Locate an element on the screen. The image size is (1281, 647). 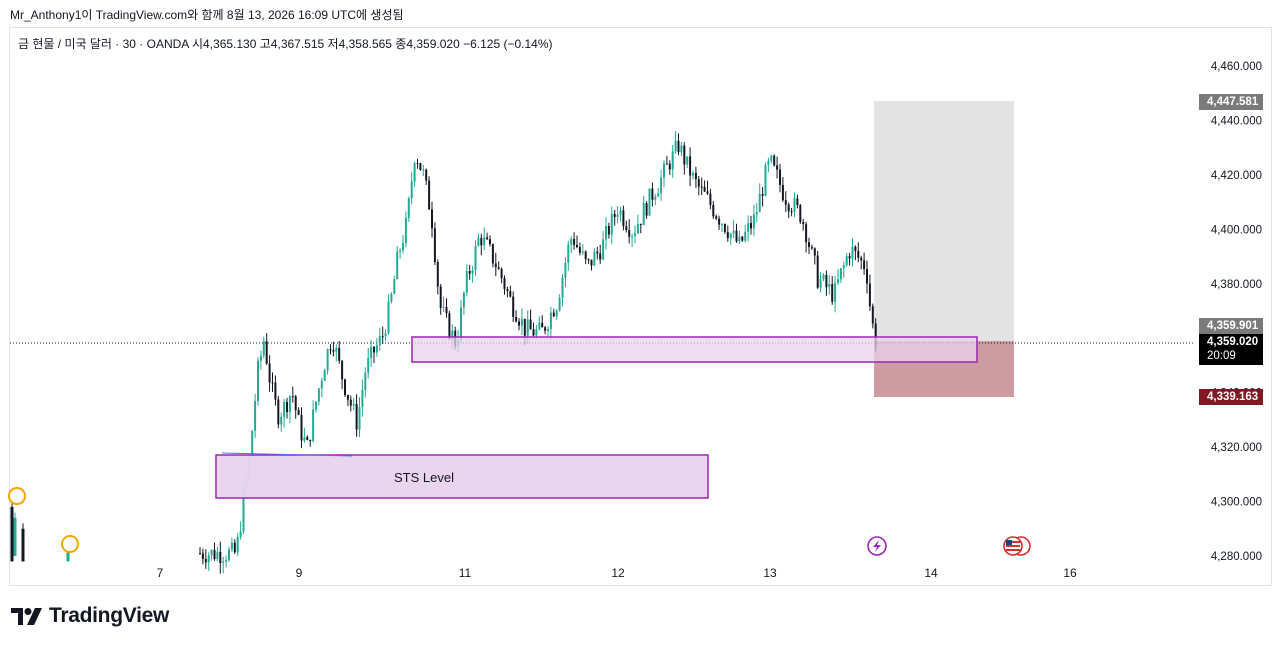
brand-name: TradingView is located at coordinates (109, 615).